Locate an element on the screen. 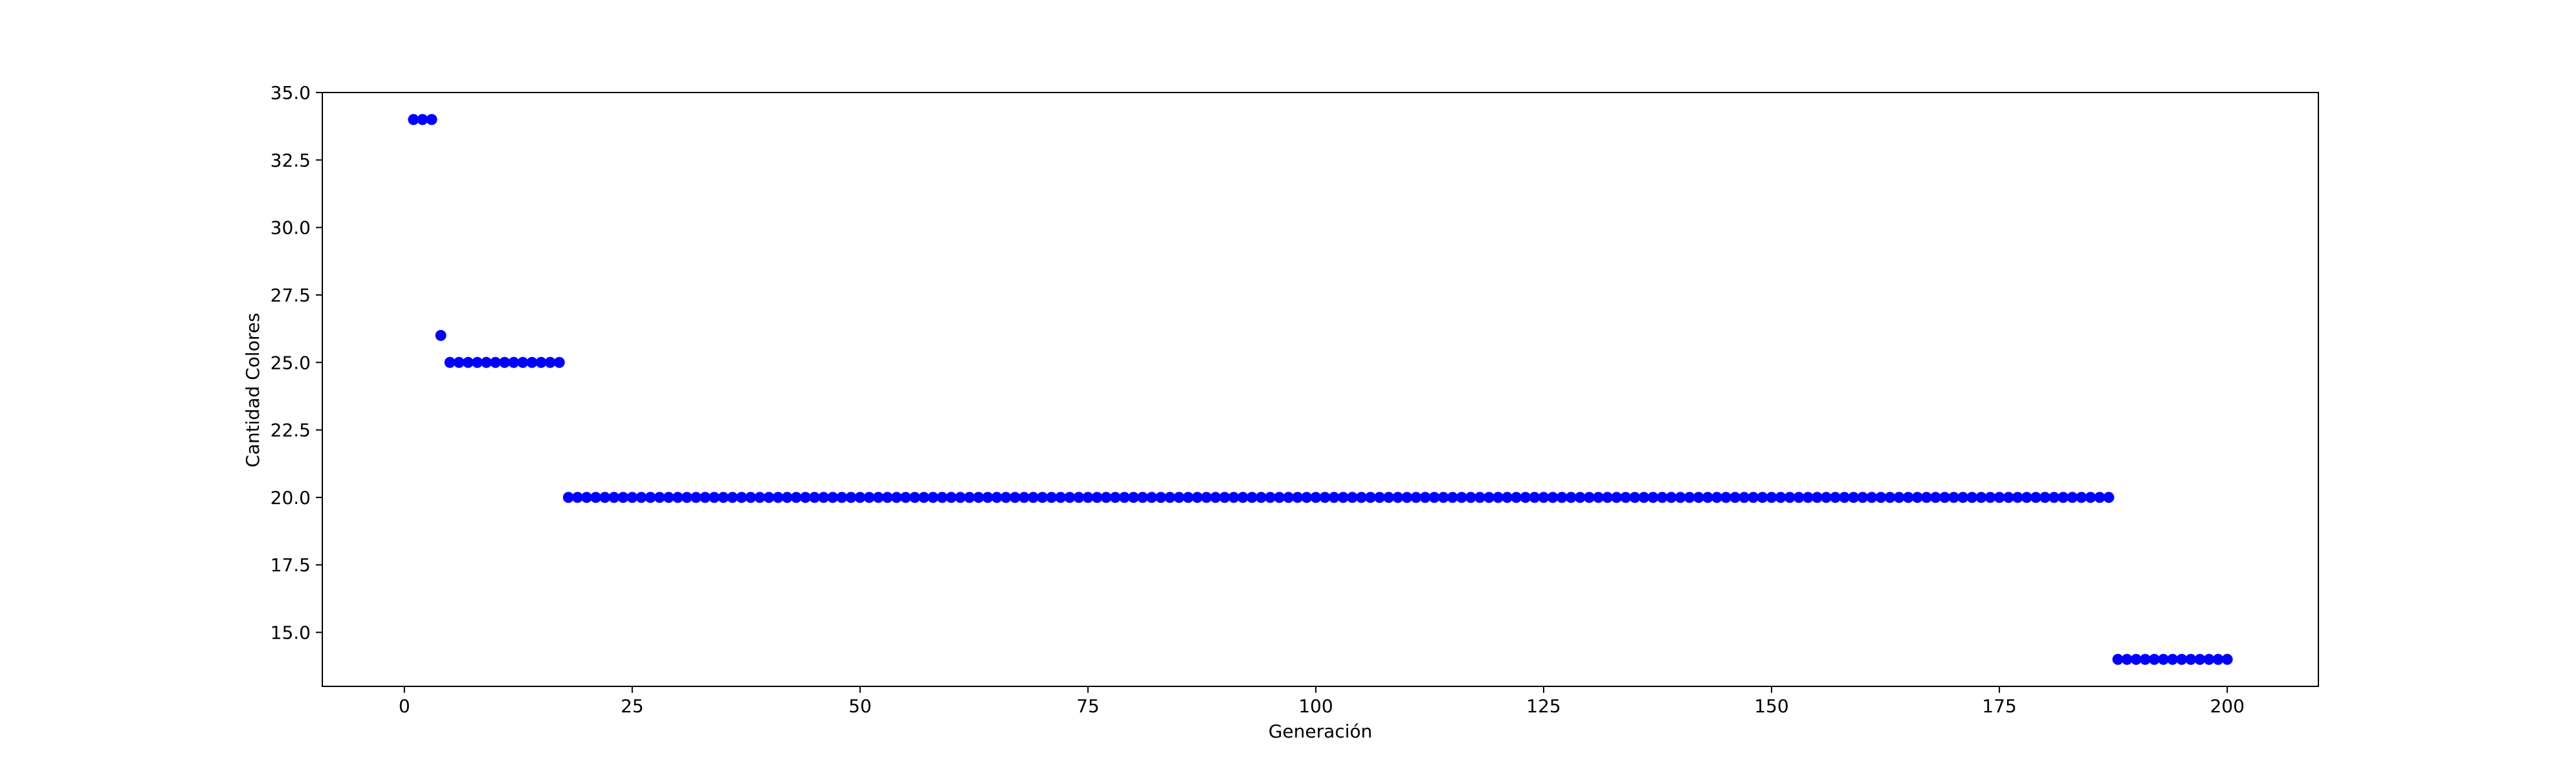 This screenshot has height=775, width=2576. y-tick-label: 35.0 is located at coordinates (291, 93).